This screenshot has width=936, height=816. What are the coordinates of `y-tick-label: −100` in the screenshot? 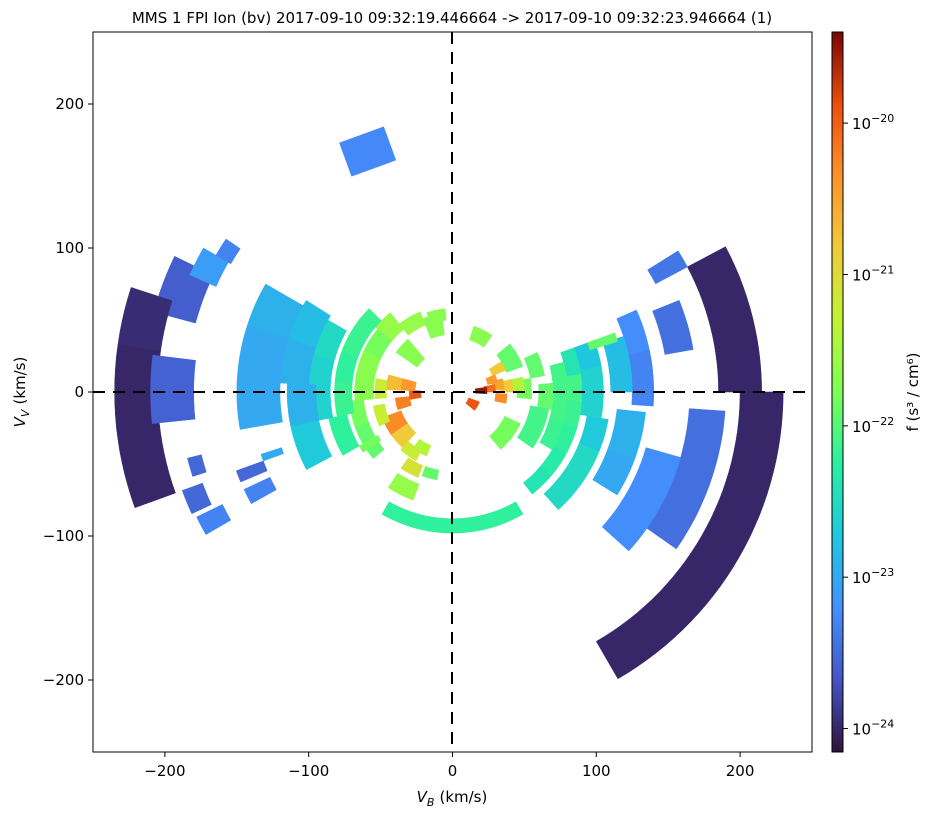 It's located at (63, 536).